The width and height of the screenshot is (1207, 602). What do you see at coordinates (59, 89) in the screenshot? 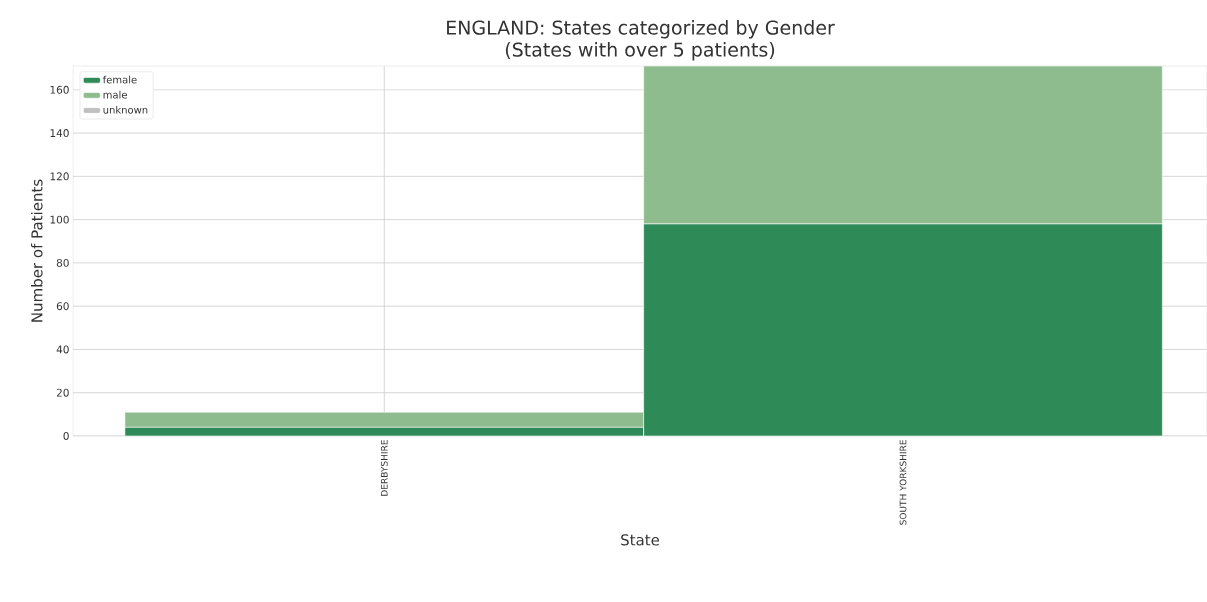
I see `y-tick-label: 160` at bounding box center [59, 89].